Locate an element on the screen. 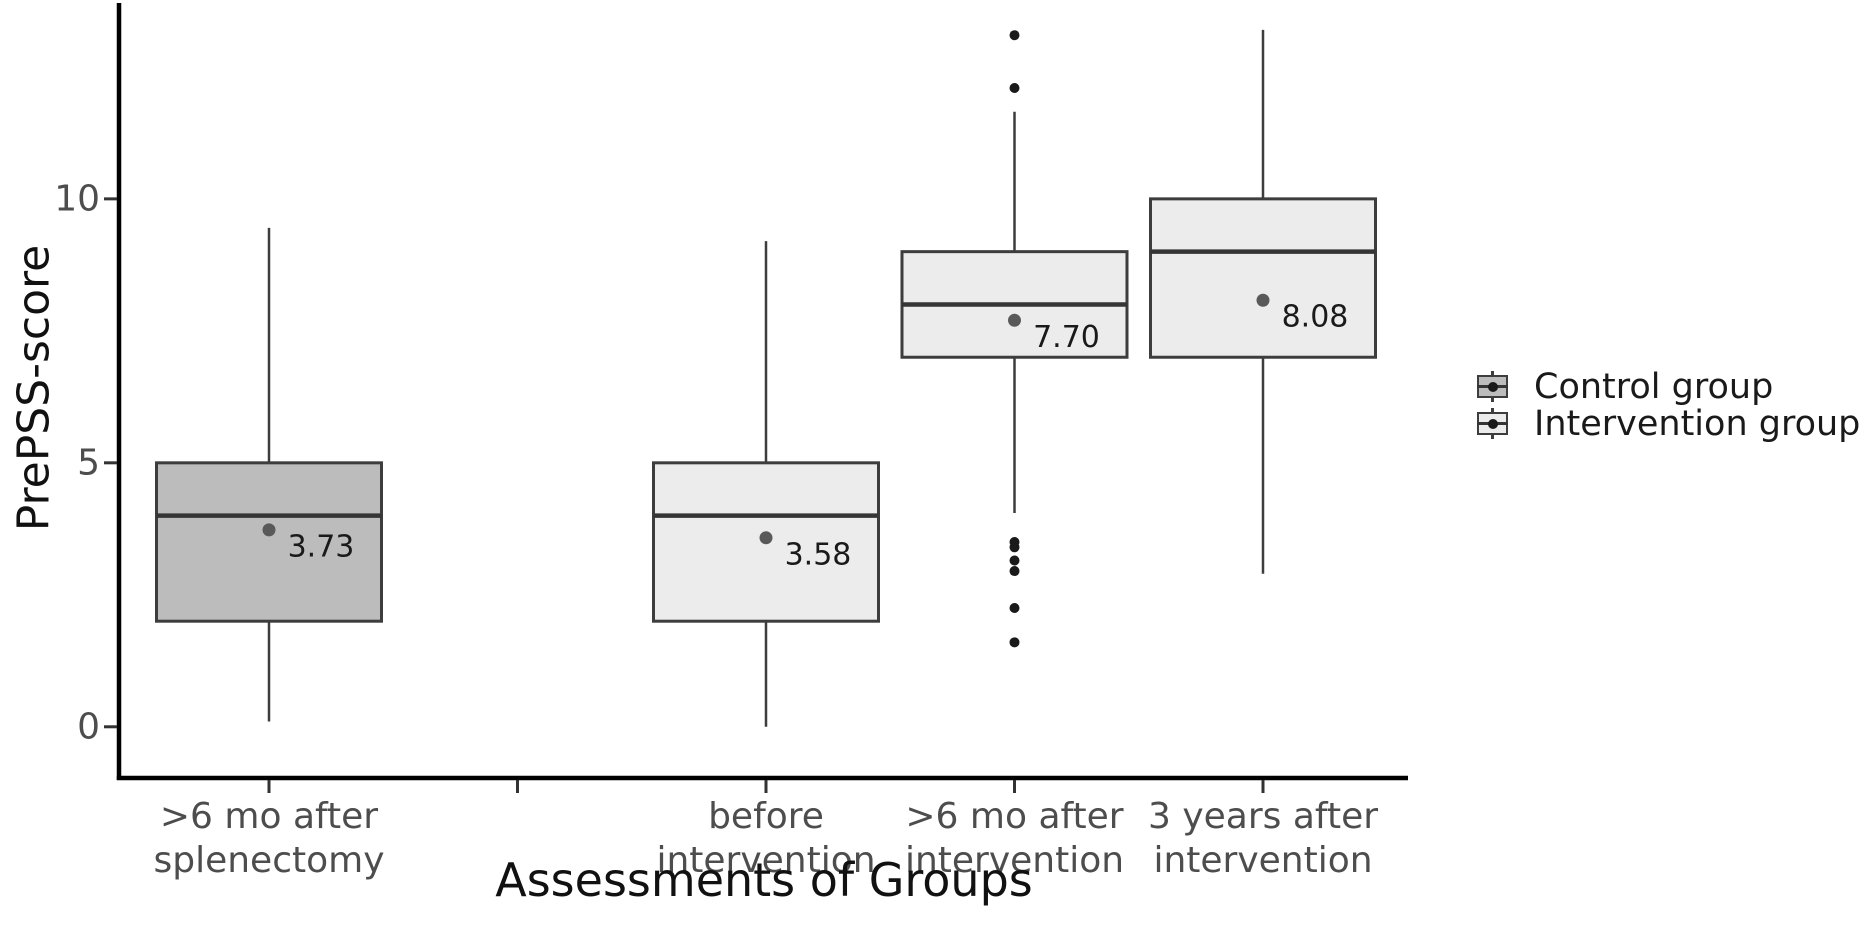 Image resolution: width=1868 pixels, height=925 pixels. legend-label-intervention-group: Intervention group is located at coordinates (1697, 423).